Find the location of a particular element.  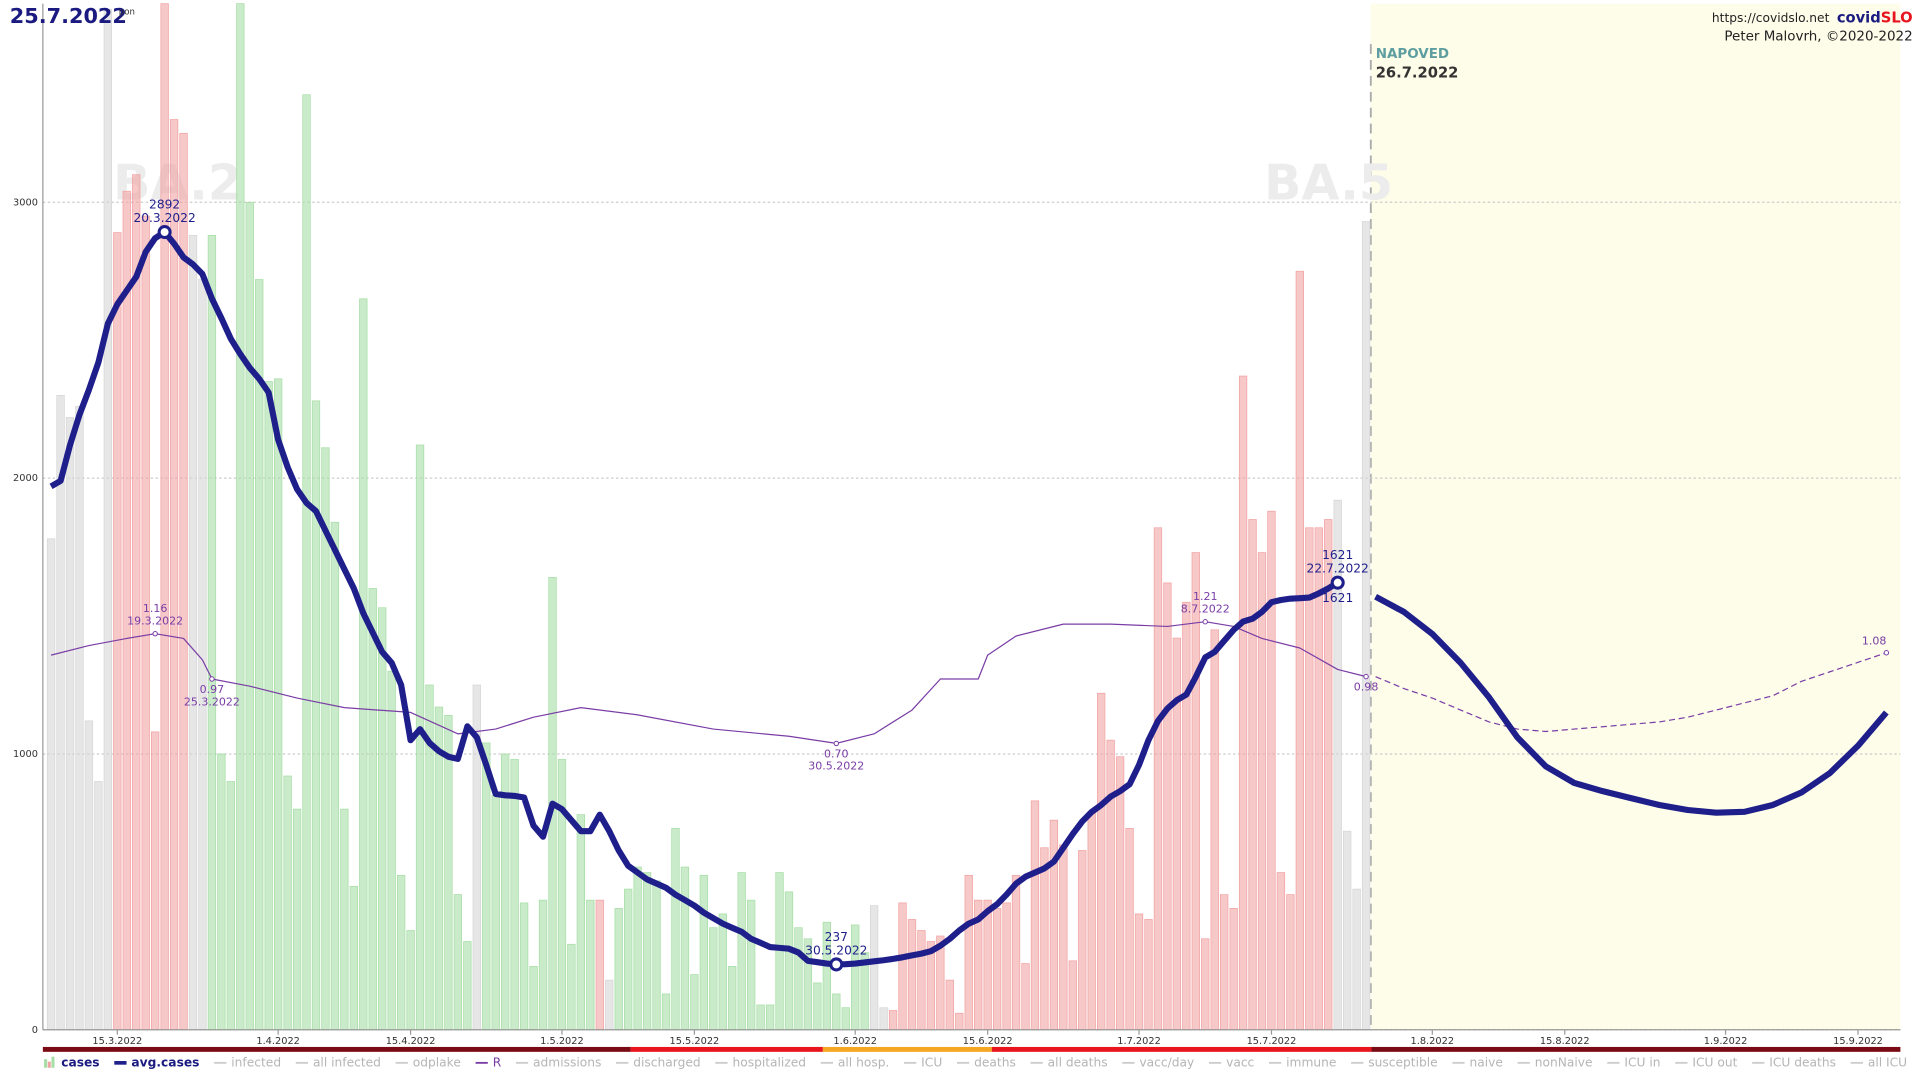

x-tick-label: 15.3.2022 is located at coordinates (117, 1041).